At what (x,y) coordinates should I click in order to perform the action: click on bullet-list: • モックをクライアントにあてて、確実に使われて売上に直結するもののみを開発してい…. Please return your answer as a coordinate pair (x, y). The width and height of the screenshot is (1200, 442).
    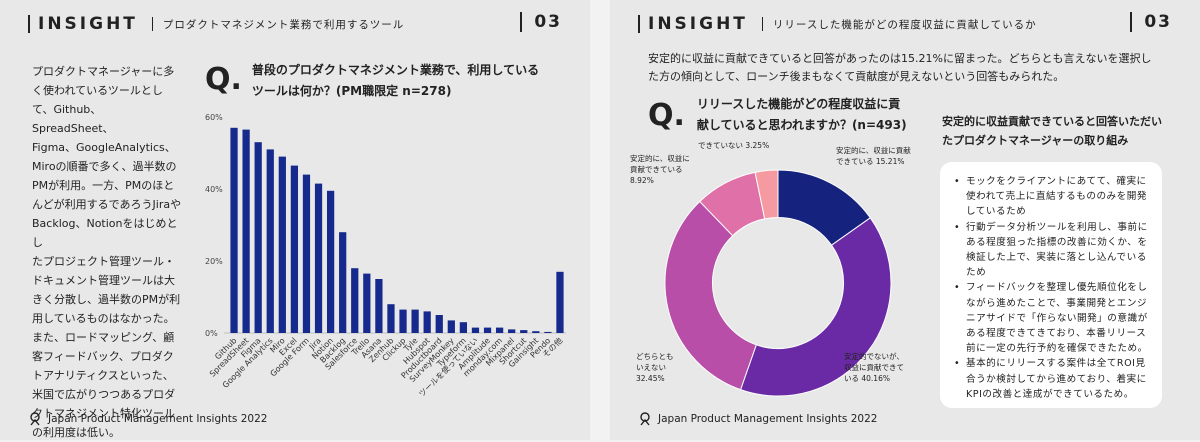
    Looking at the image, I should click on (1052, 288).